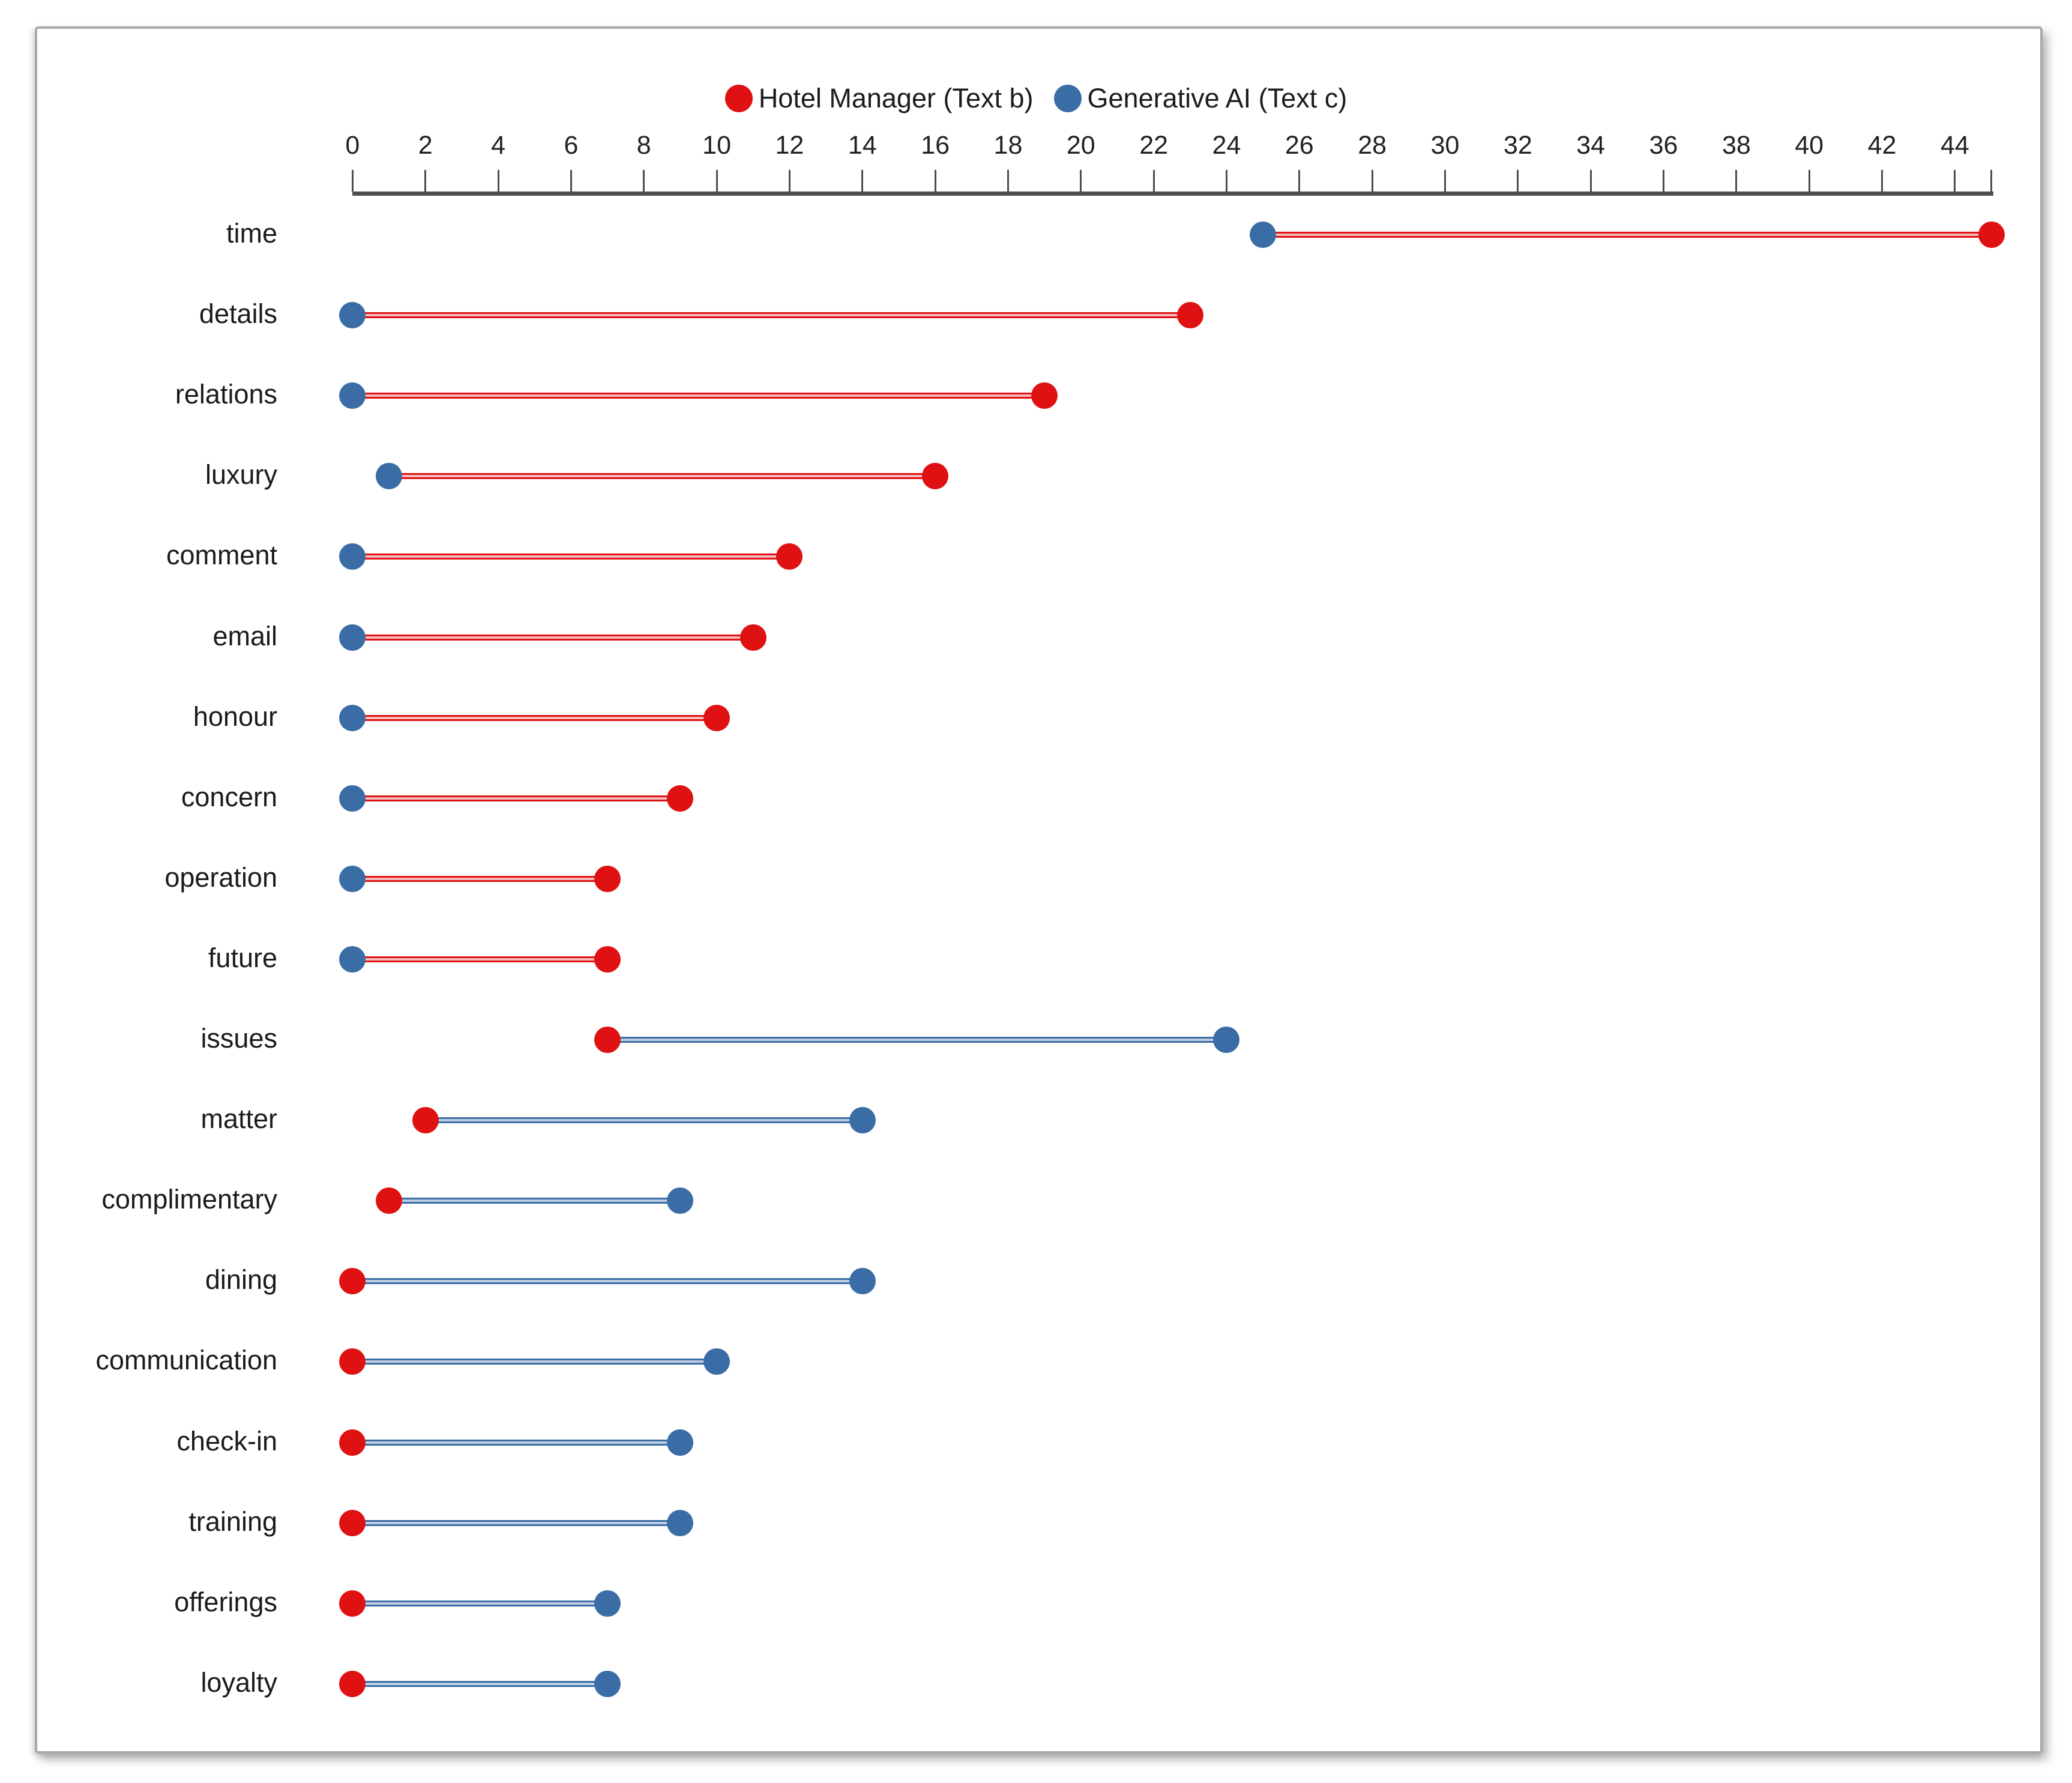 The image size is (2072, 1783). I want to click on category-label: operation, so click(220, 877).